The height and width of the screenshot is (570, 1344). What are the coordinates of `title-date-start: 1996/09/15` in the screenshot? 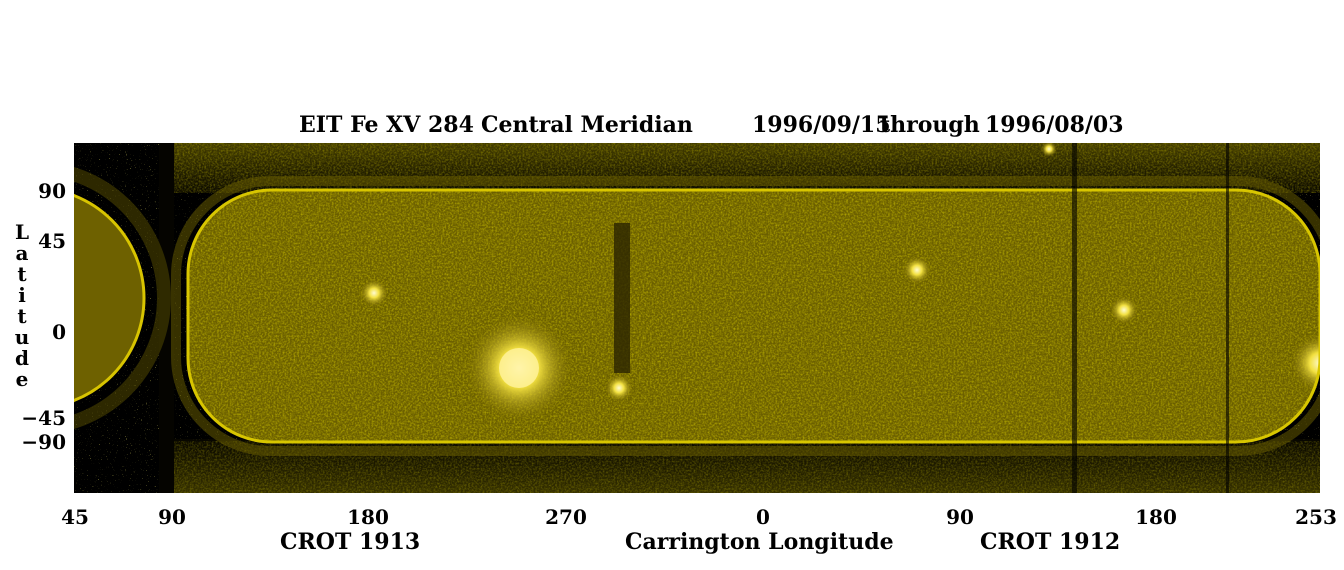 It's located at (821, 125).